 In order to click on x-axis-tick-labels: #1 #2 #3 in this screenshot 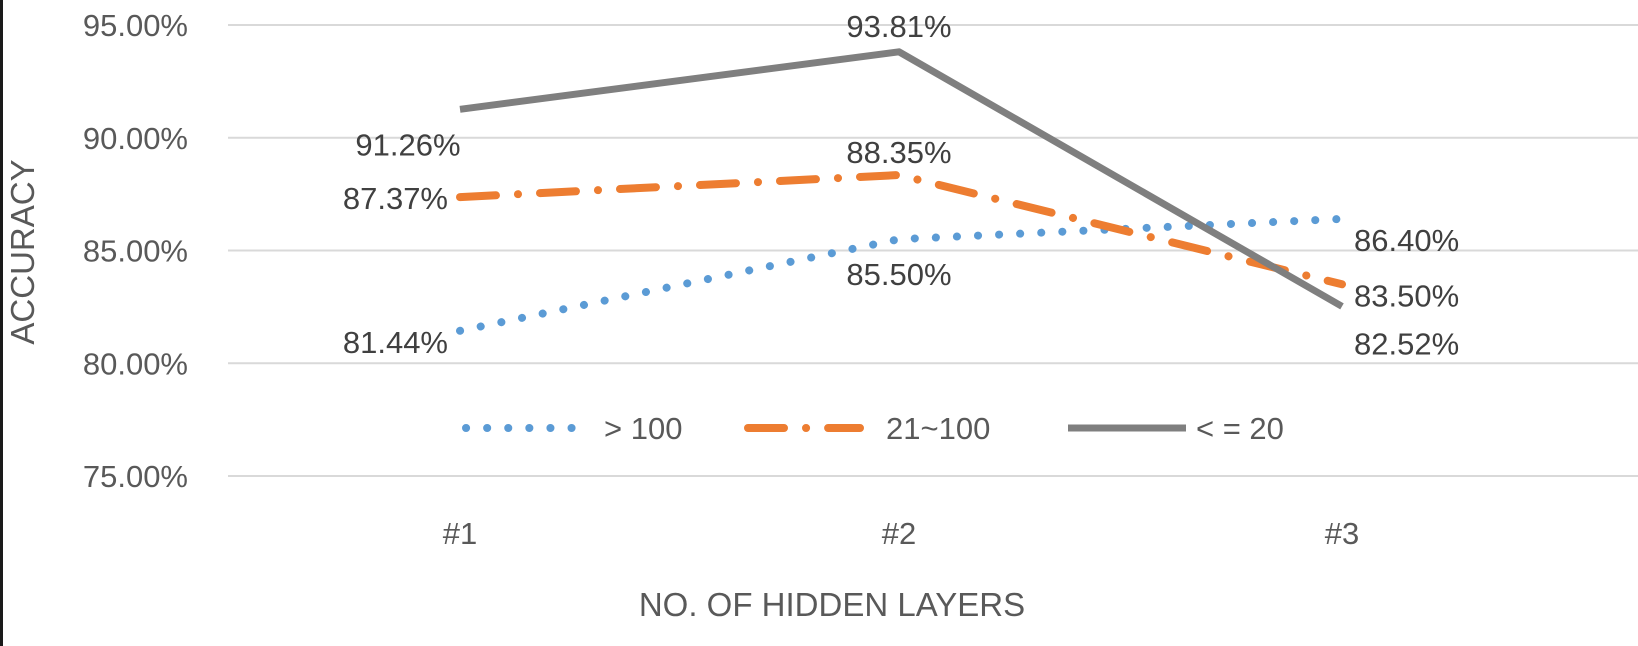, I will do `click(901, 533)`.